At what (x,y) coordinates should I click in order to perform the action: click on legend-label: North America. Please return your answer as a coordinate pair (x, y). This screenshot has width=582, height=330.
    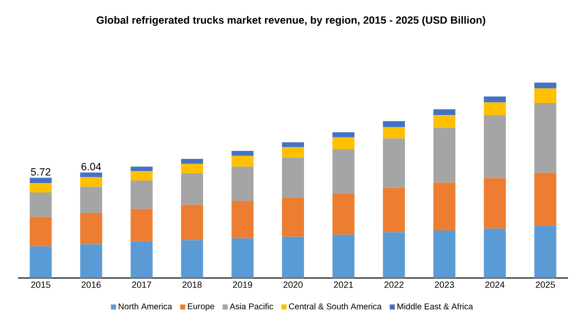
    Looking at the image, I should click on (145, 306).